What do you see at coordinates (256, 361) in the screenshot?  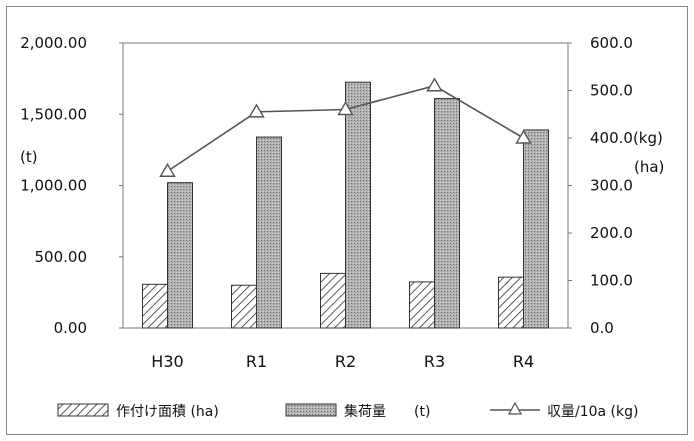 I see `category-label: R1` at bounding box center [256, 361].